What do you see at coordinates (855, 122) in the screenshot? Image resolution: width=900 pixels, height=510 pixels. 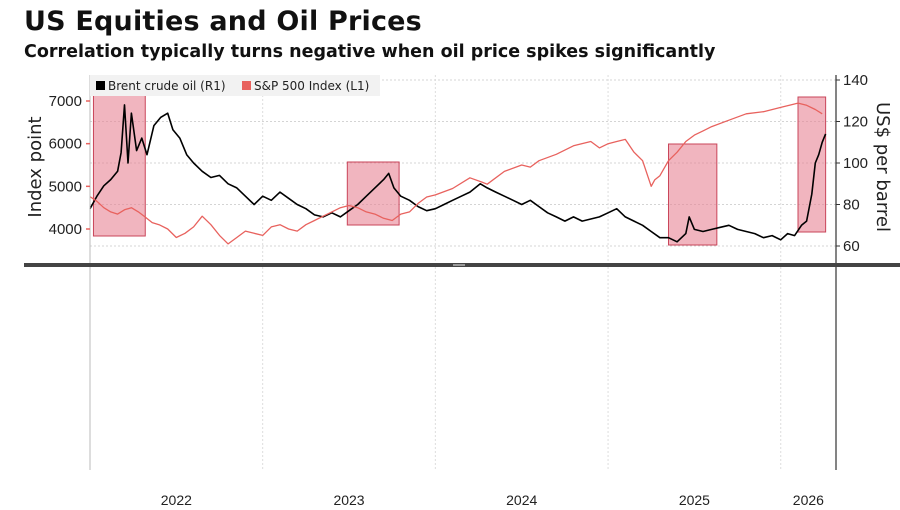 I see `y-right-tick-label: 120` at bounding box center [855, 122].